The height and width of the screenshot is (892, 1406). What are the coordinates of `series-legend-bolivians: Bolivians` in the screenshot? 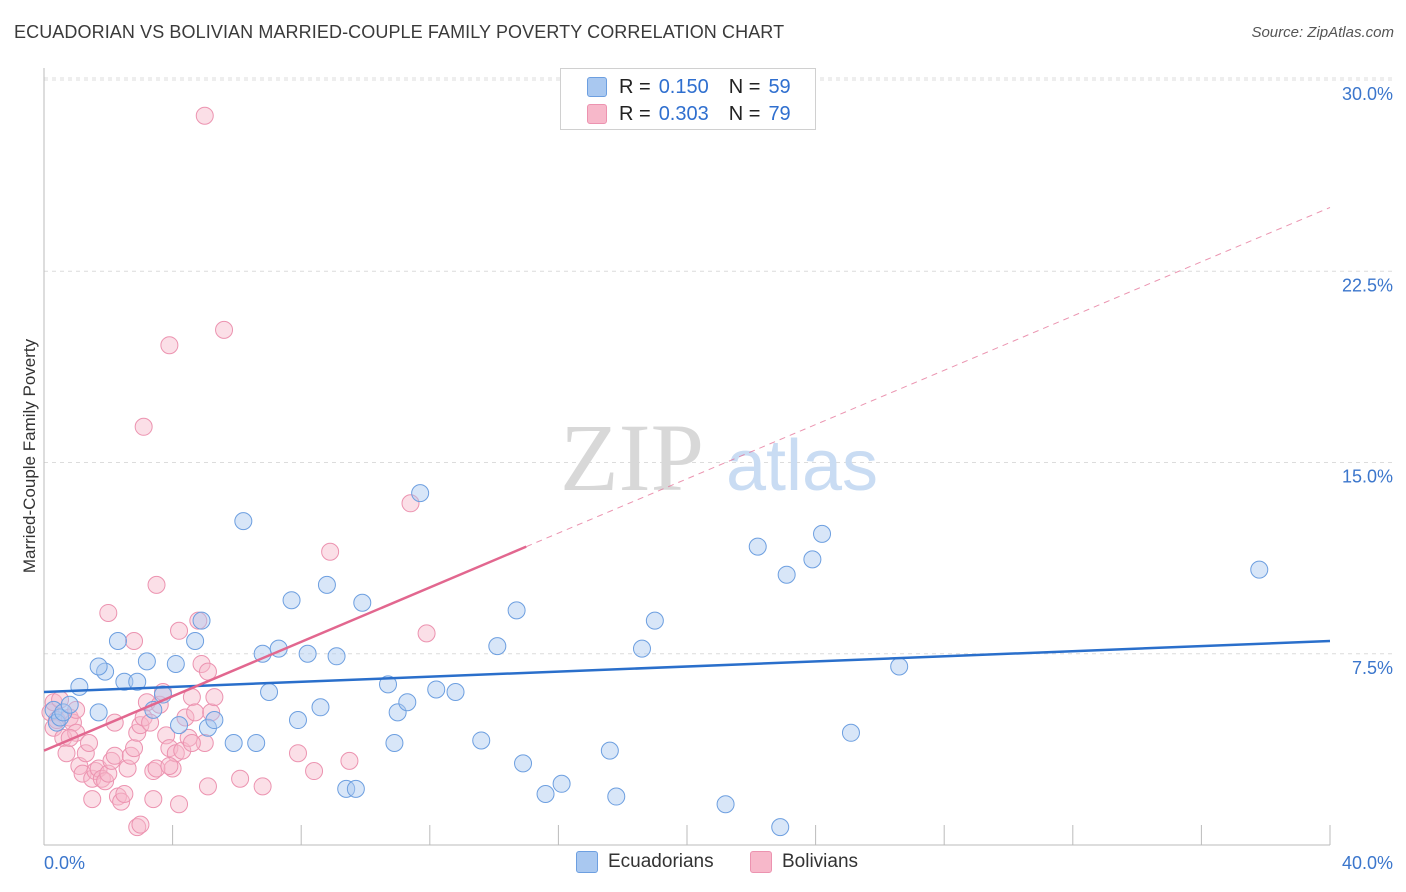 It's located at (804, 862).